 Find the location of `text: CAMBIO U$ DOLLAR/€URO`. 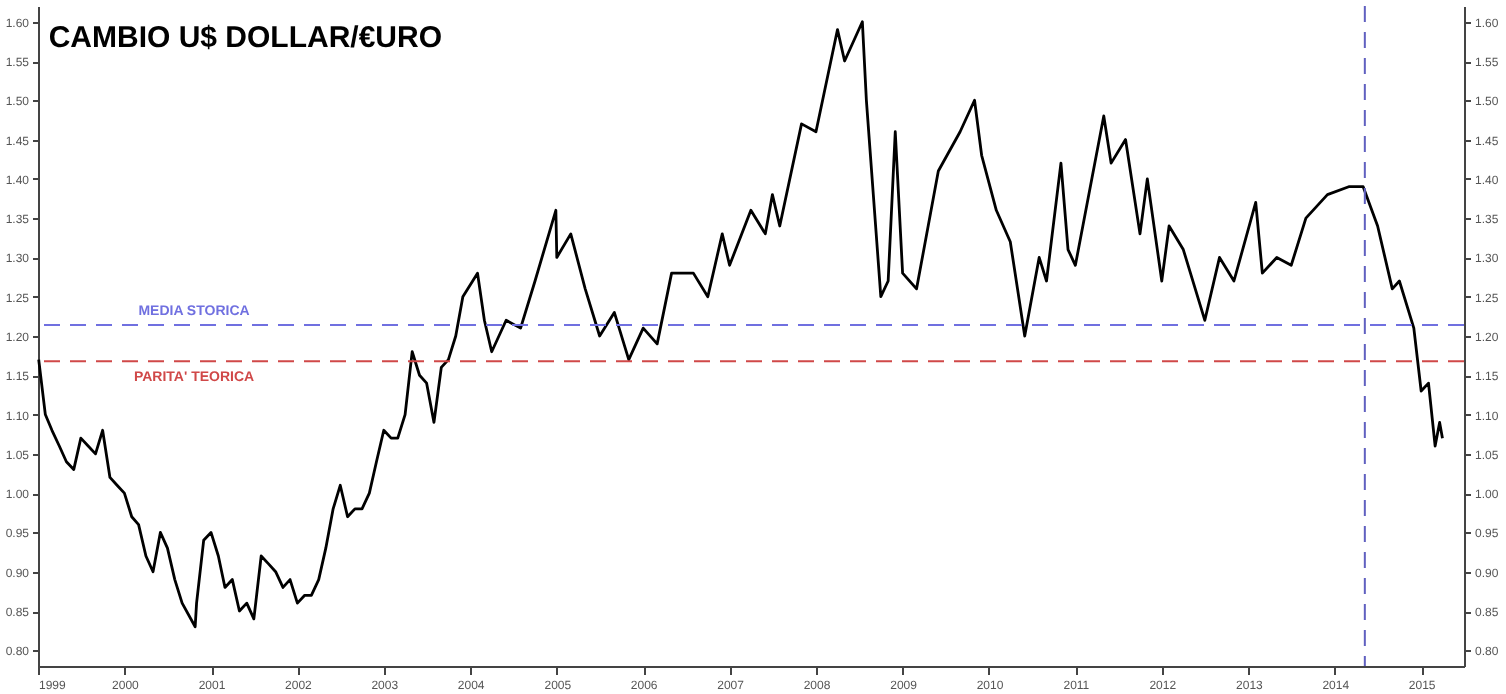

text: CAMBIO U$ DOLLAR/€URO is located at coordinates (245, 38).